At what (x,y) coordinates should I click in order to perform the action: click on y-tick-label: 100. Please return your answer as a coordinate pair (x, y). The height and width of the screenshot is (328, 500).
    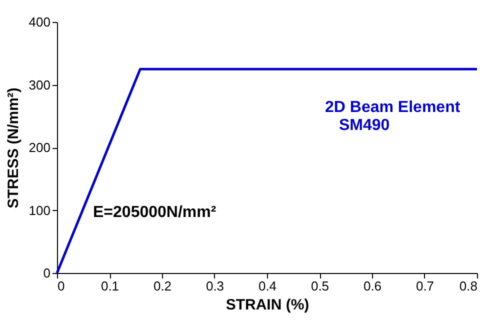
    Looking at the image, I should click on (39, 210).